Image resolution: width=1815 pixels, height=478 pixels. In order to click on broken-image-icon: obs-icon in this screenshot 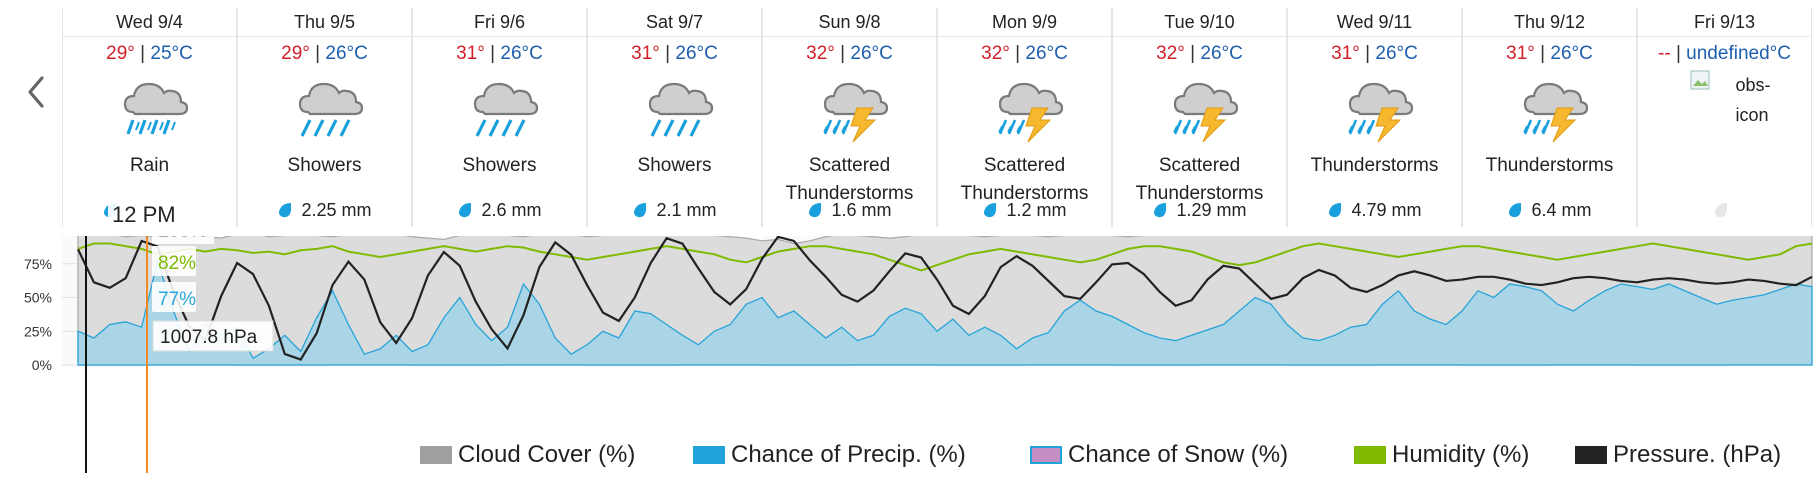, I will do `click(1725, 108)`.